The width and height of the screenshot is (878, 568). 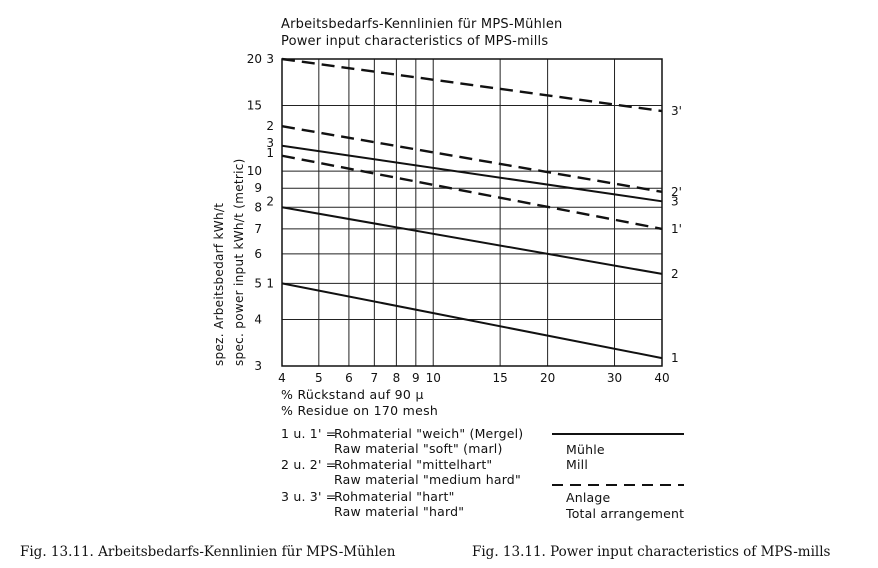 What do you see at coordinates (675, 358) in the screenshot?
I see `right-curve-label: 1` at bounding box center [675, 358].